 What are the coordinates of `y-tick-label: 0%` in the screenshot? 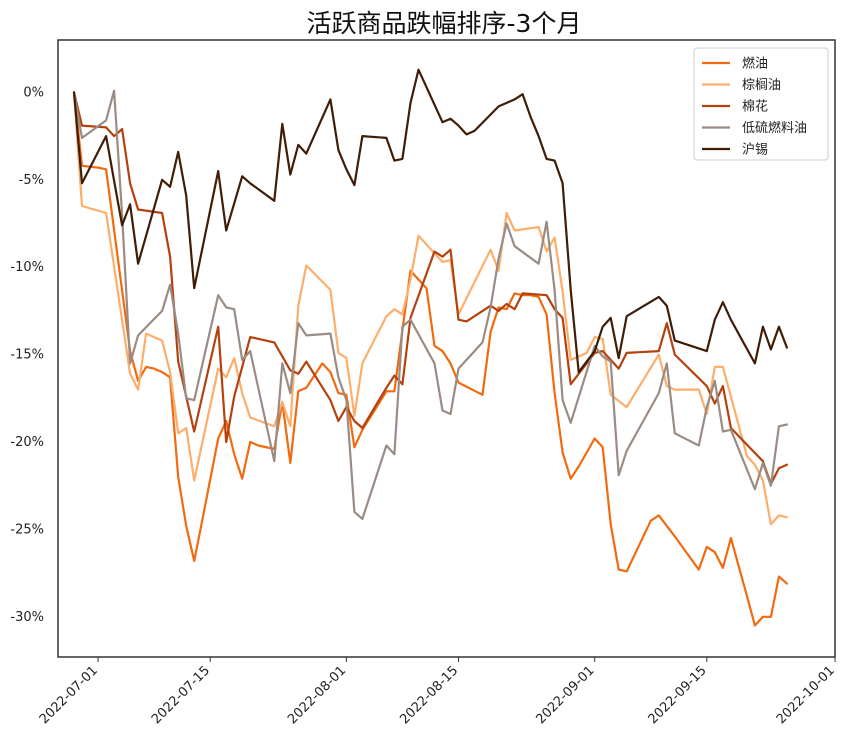 It's located at (33, 92).